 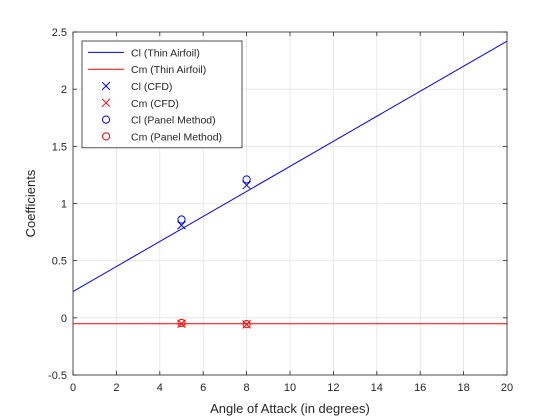 I want to click on x-tick-label: 2, so click(x=116, y=388).